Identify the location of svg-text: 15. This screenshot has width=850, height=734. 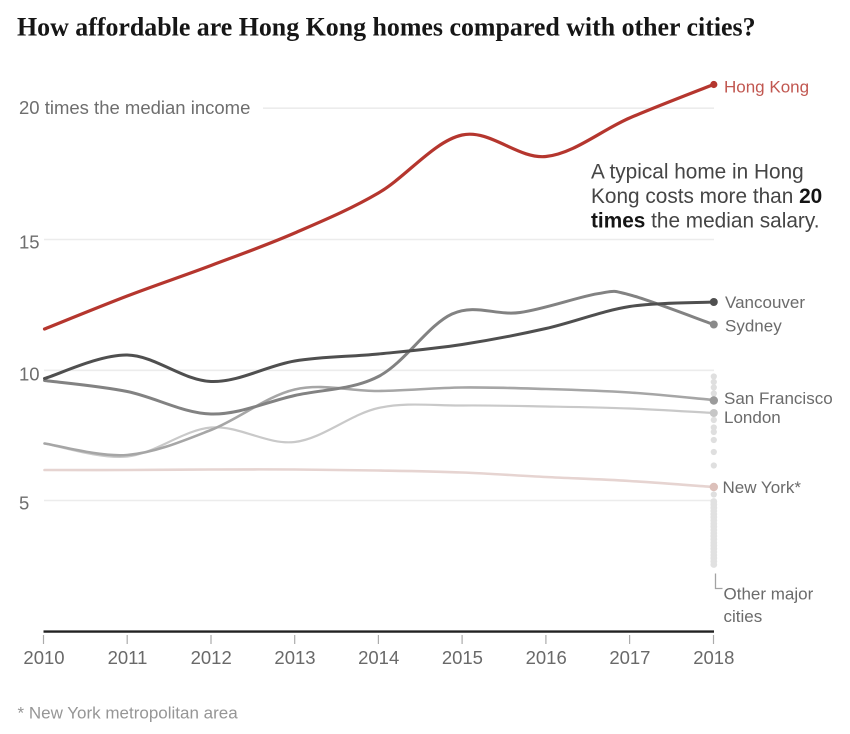
(29, 242).